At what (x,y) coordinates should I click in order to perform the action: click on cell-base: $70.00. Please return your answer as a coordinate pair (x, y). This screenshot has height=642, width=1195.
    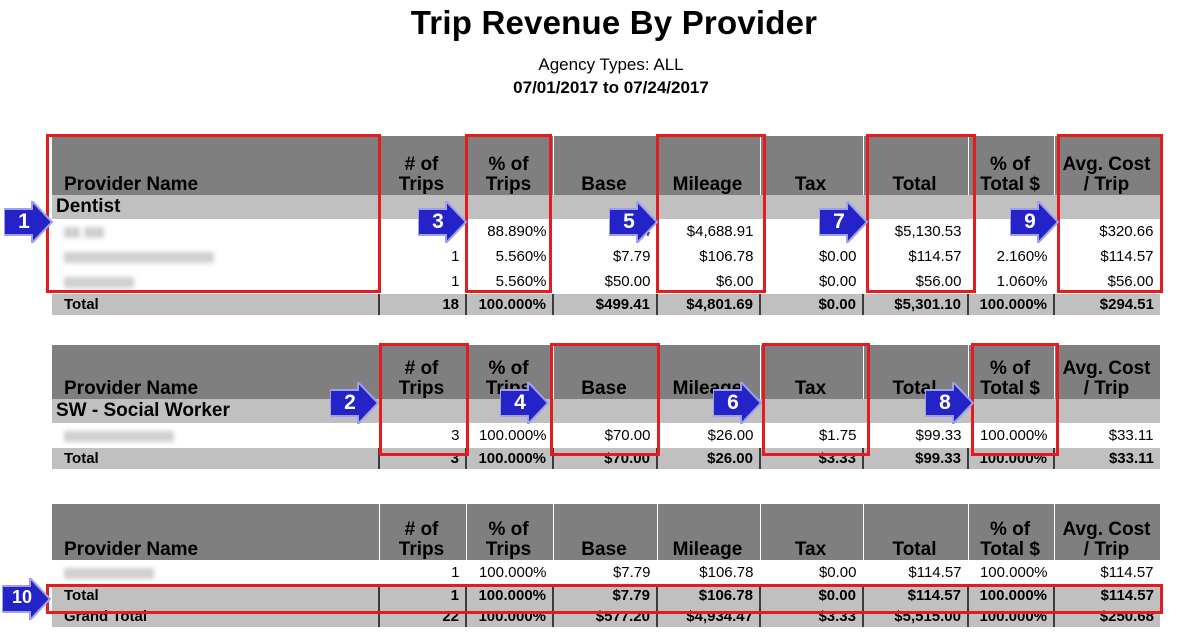
    Looking at the image, I should click on (605, 435).